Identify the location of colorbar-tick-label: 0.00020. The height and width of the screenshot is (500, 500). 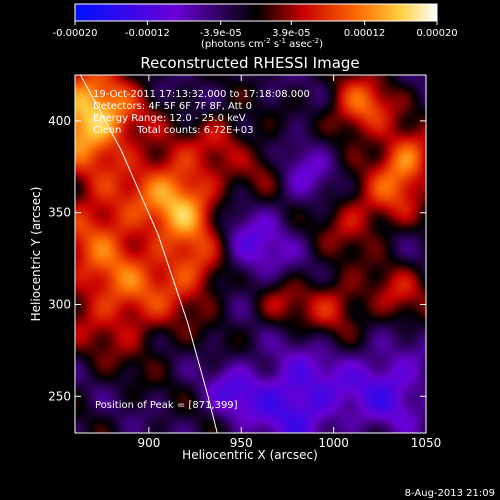
(436, 33).